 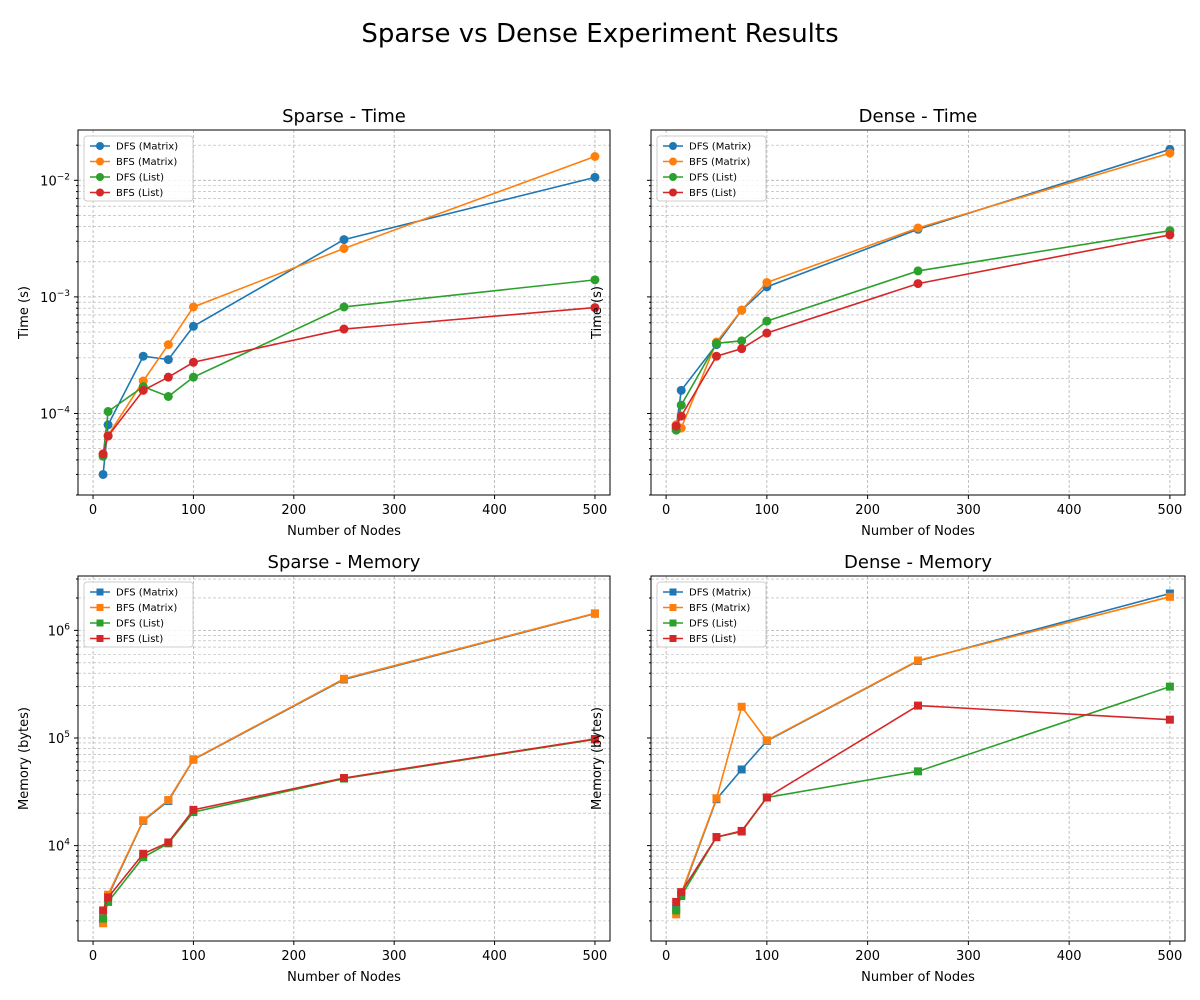 What do you see at coordinates (59, 738) in the screenshot?
I see `y-tick-label: 10⁵` at bounding box center [59, 738].